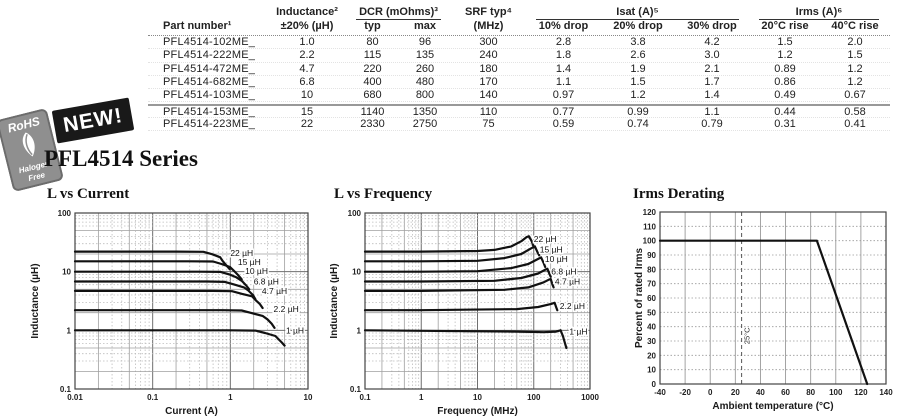  I want to click on curve-22µH, so click(449, 244).